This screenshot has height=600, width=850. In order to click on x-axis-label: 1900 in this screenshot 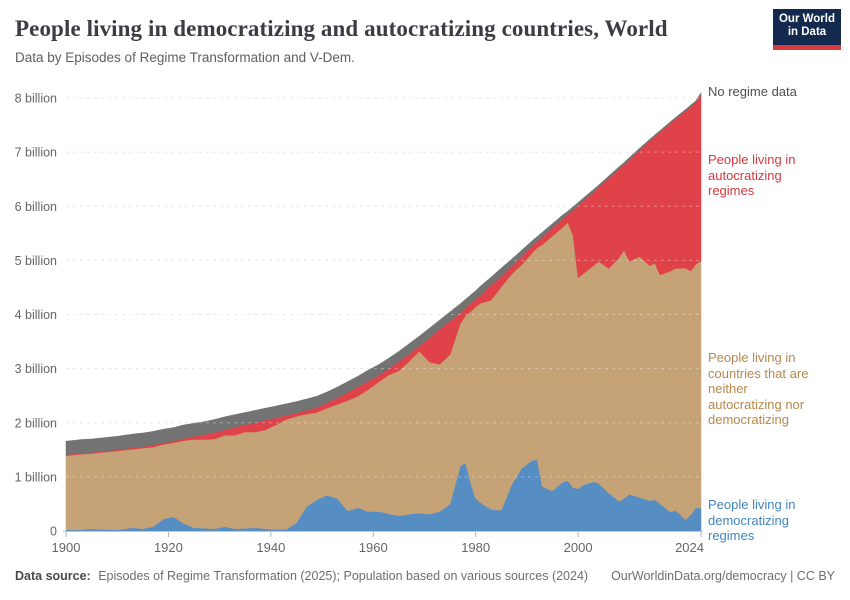, I will do `click(66, 547)`.